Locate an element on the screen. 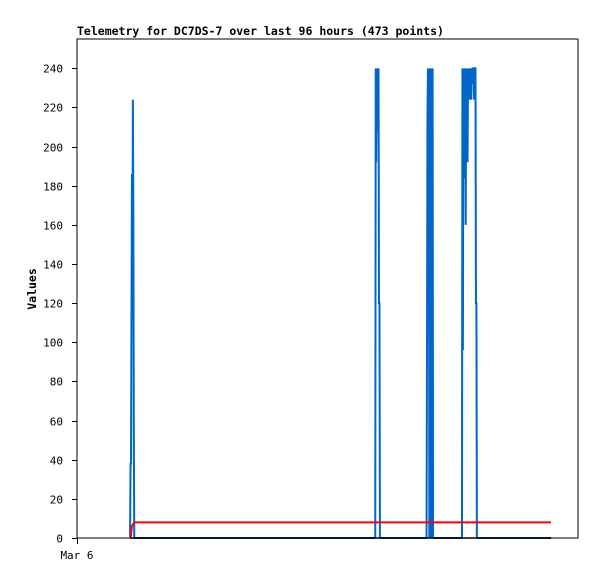 This screenshot has height=584, width=597. y-tick-label: 60 is located at coordinates (56, 422).